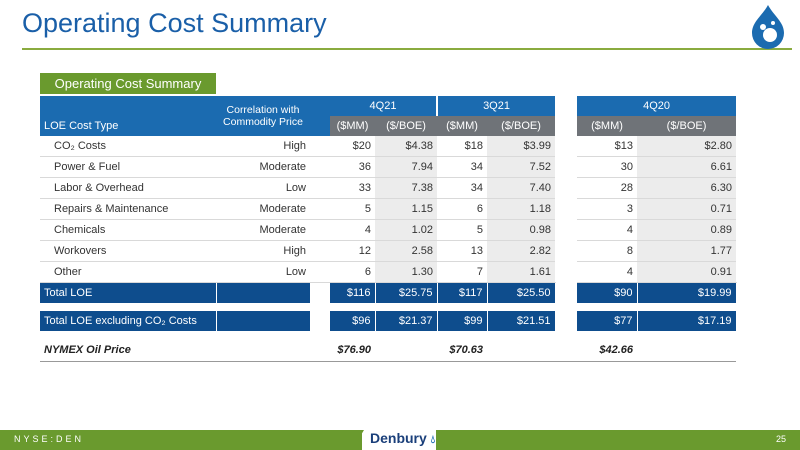 This screenshot has height=450, width=800. What do you see at coordinates (353, 292) in the screenshot?
I see `total-4q21-mm: $116` at bounding box center [353, 292].